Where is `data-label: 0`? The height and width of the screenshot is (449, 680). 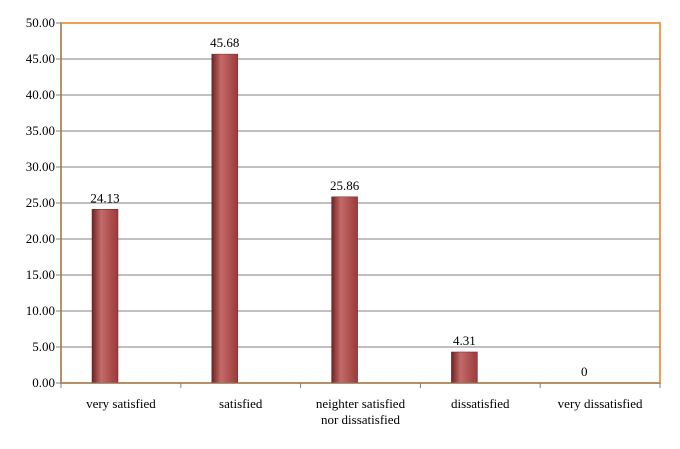 data-label: 0 is located at coordinates (584, 371).